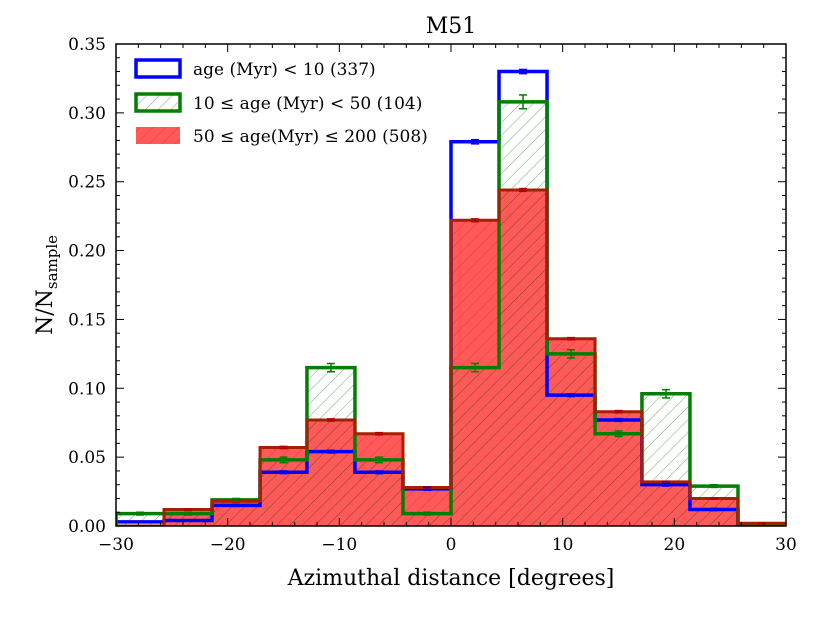 This screenshot has width=830, height=623. Describe the element at coordinates (786, 545) in the screenshot. I see `x-tick-label-6: 30` at that location.